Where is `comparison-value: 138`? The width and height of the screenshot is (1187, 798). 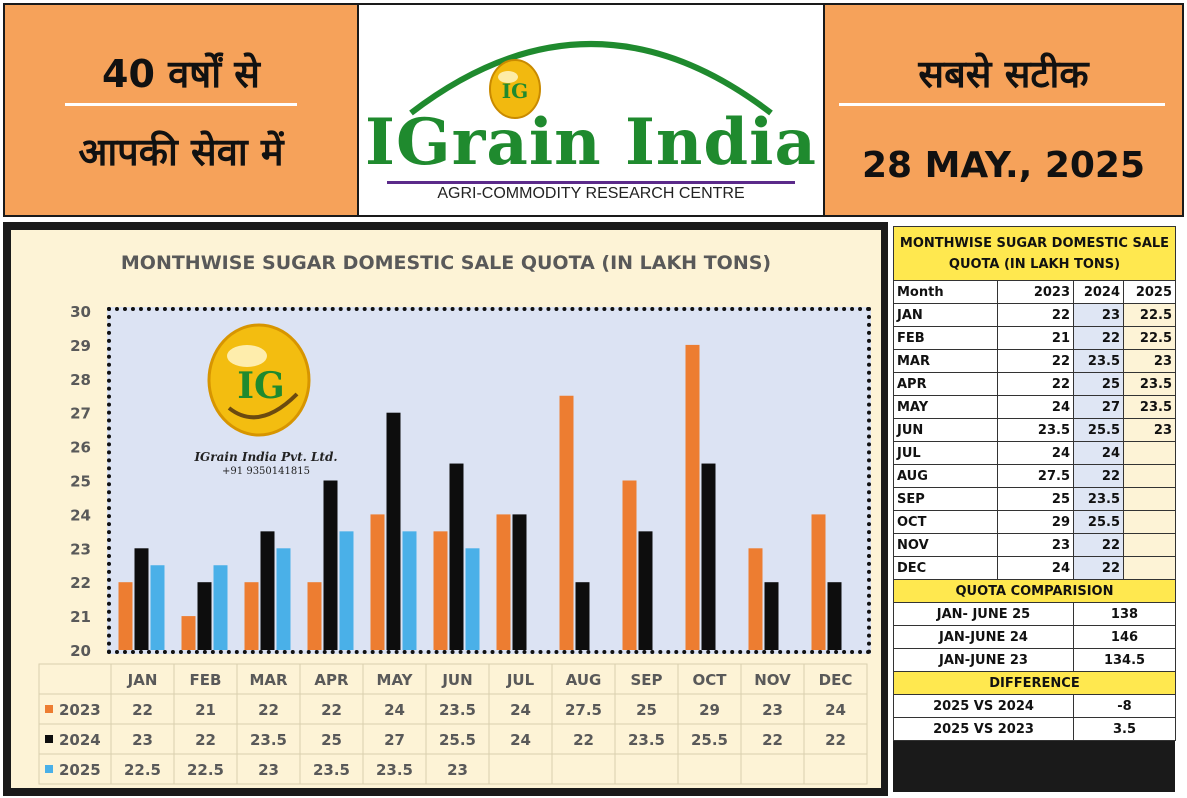
comparison-value: 138 is located at coordinates (1124, 614).